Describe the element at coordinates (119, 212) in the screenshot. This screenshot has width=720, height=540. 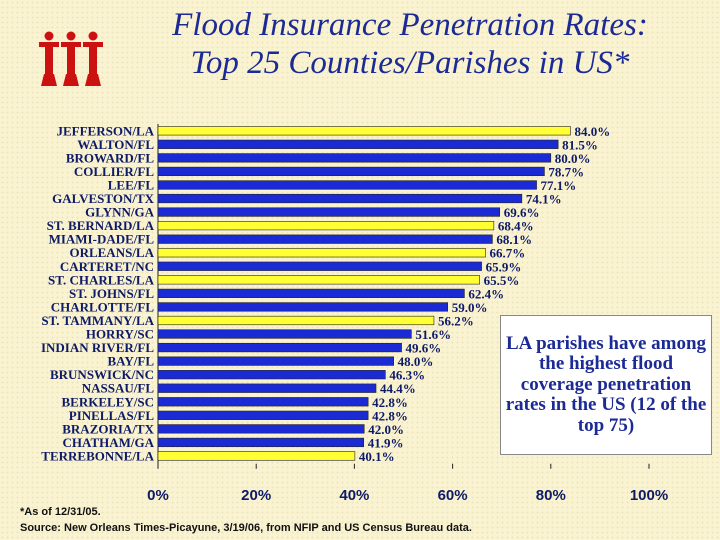
I see `category-label: GLYNN/GA` at that location.